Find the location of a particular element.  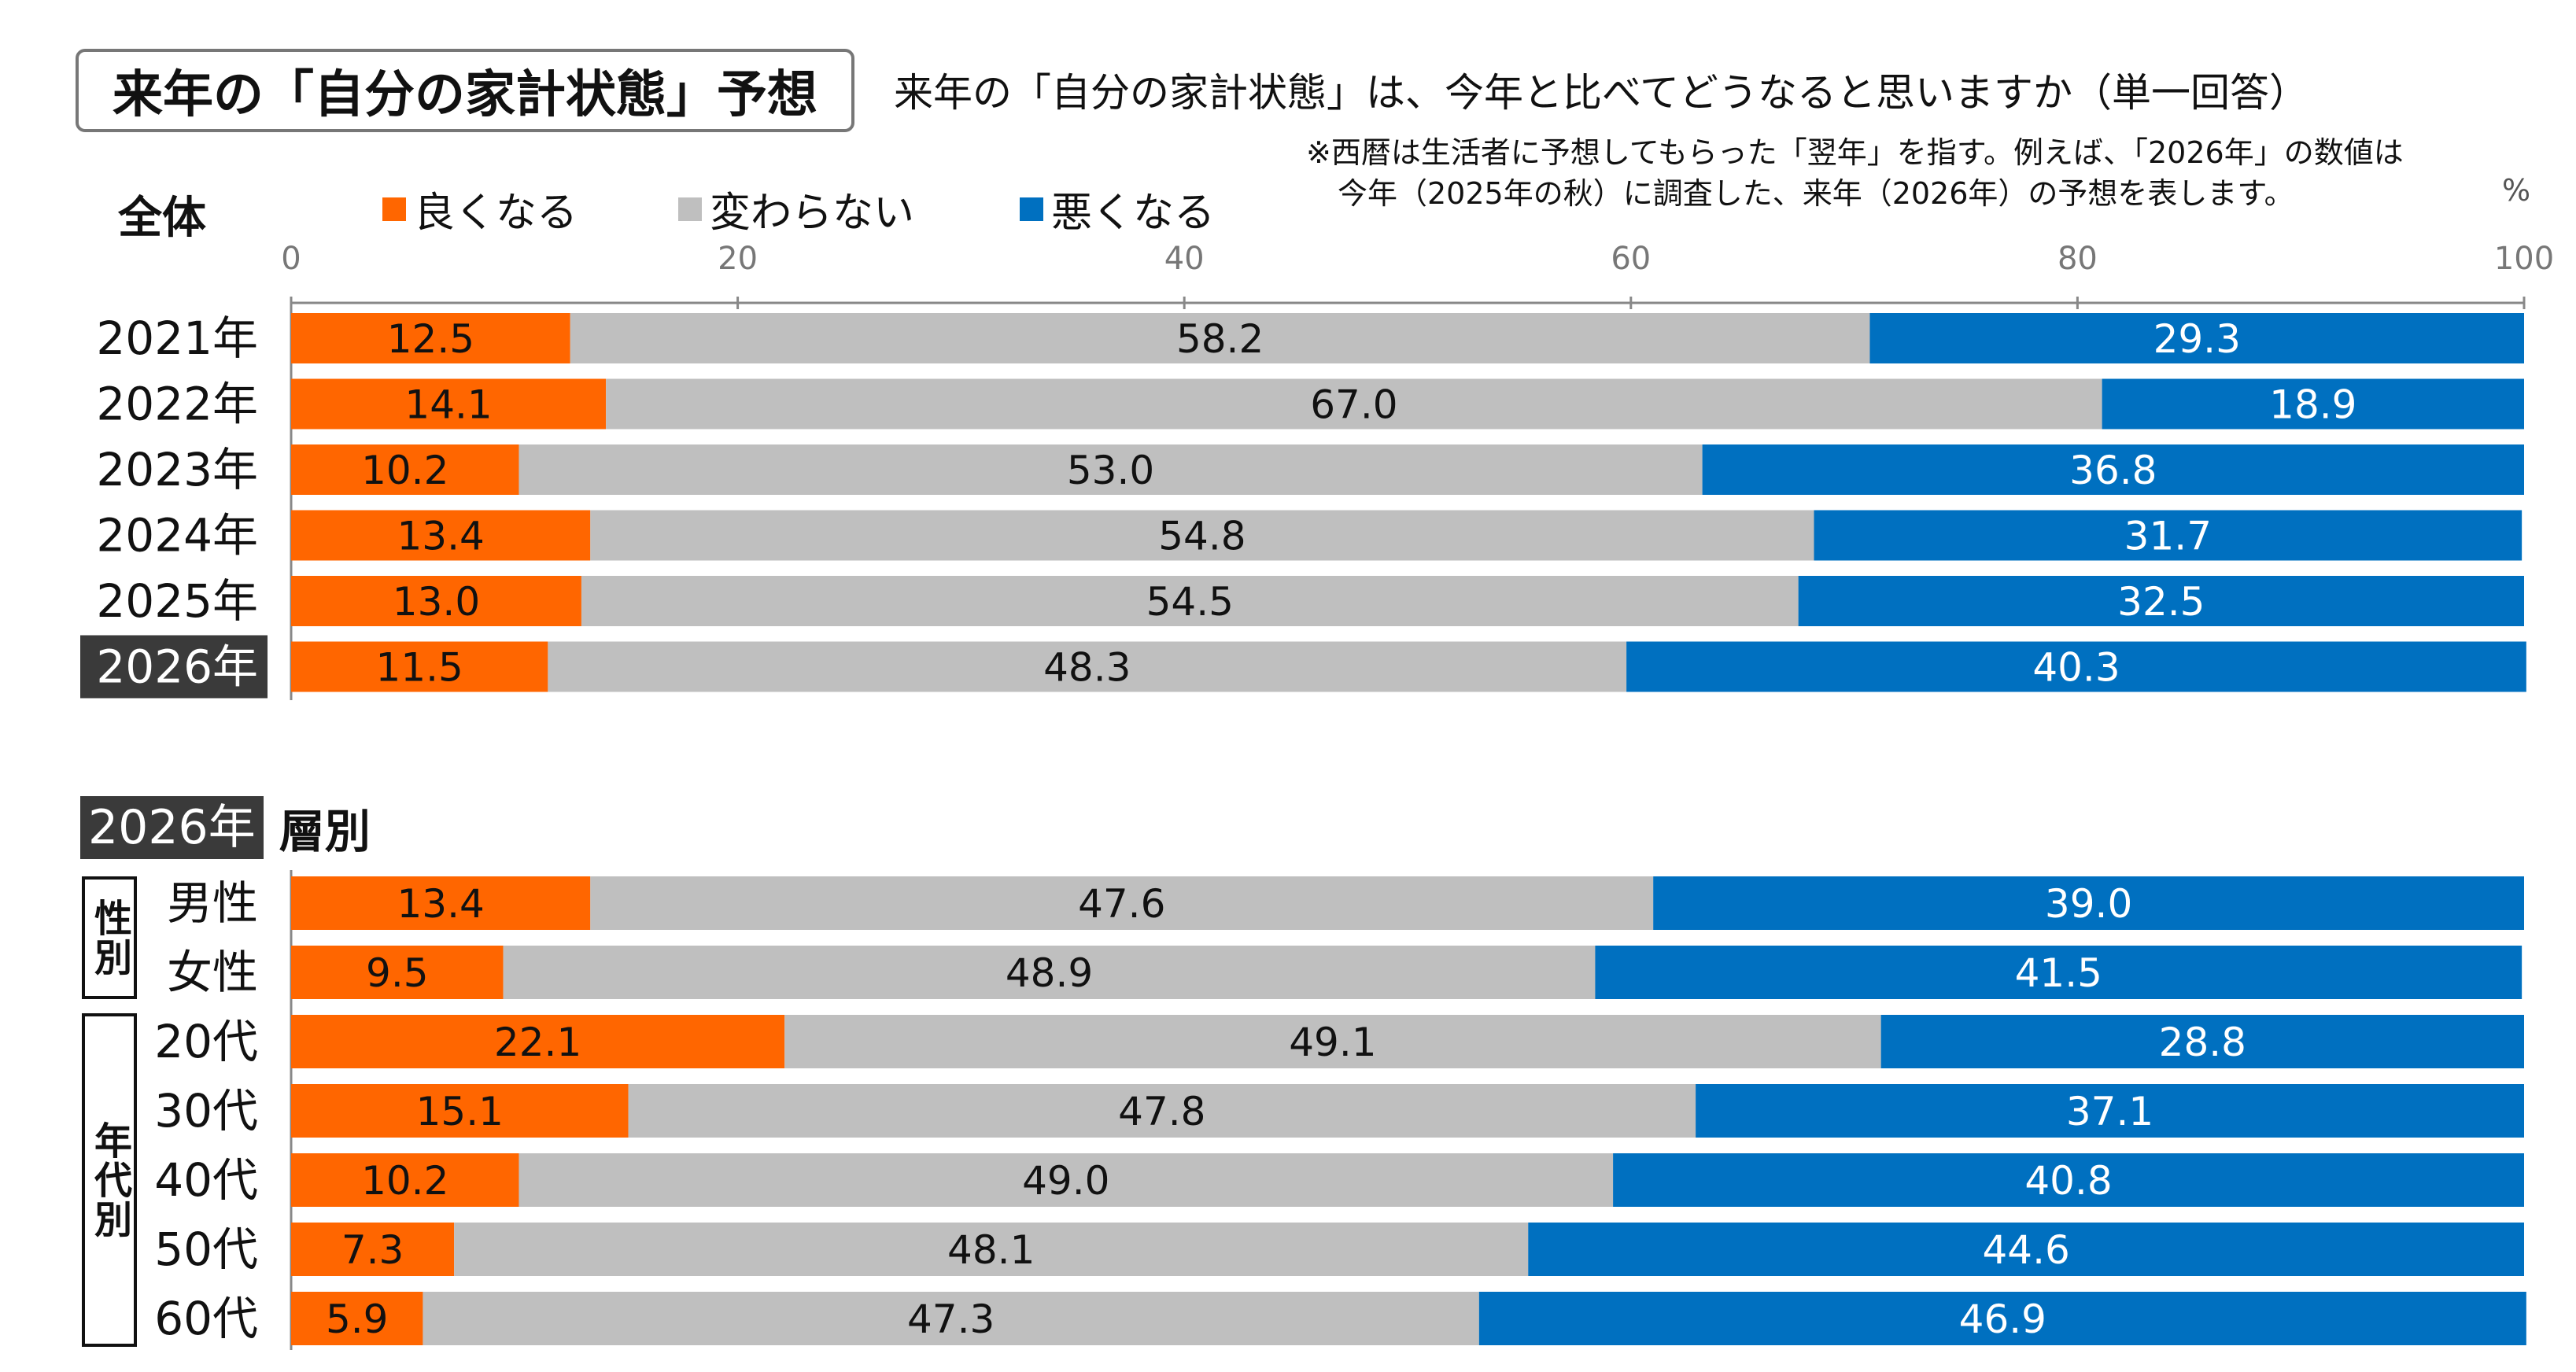

segment-data-label: 22.1 is located at coordinates (537, 1042).